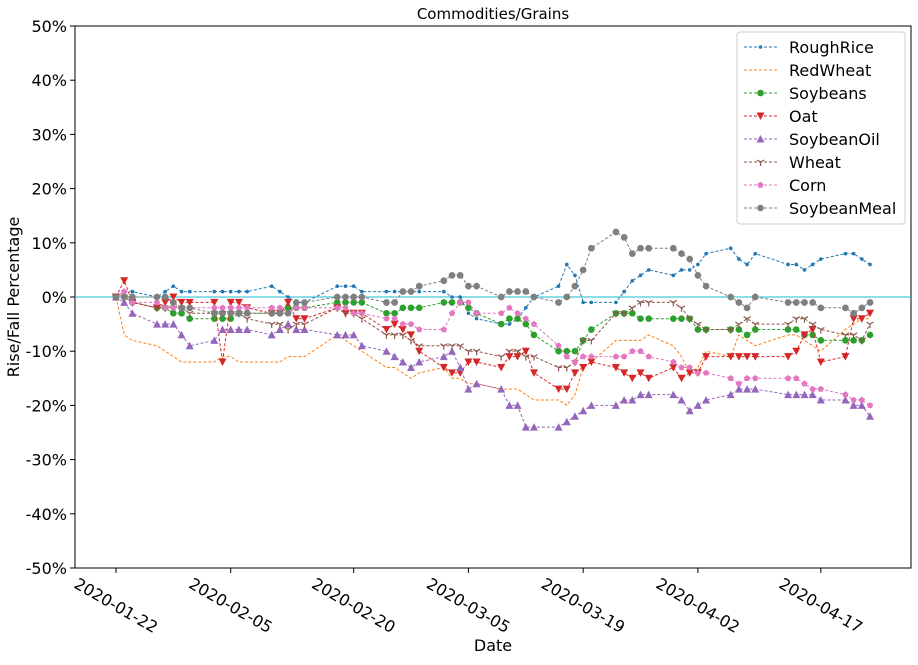 The image size is (918, 665). I want to click on legend-label: SoybeanOil, so click(834, 139).